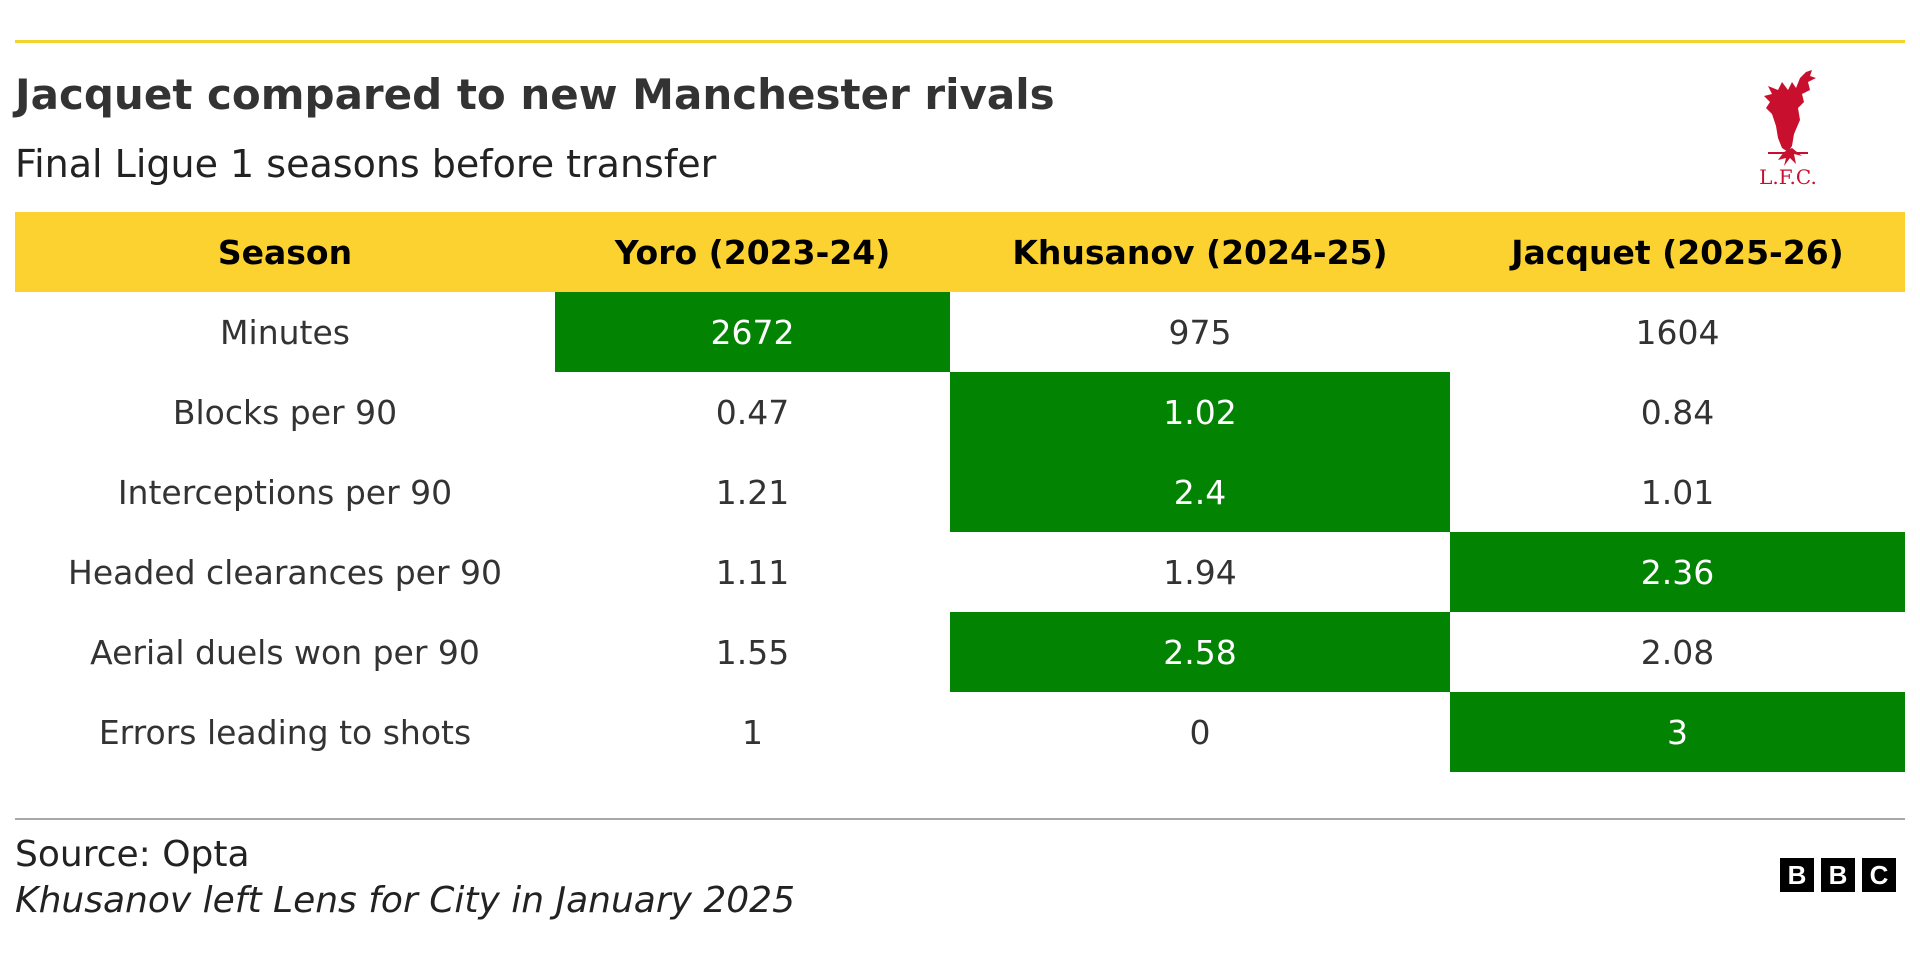  What do you see at coordinates (1200, 572) in the screenshot?
I see `stat-cell: 1.94` at bounding box center [1200, 572].